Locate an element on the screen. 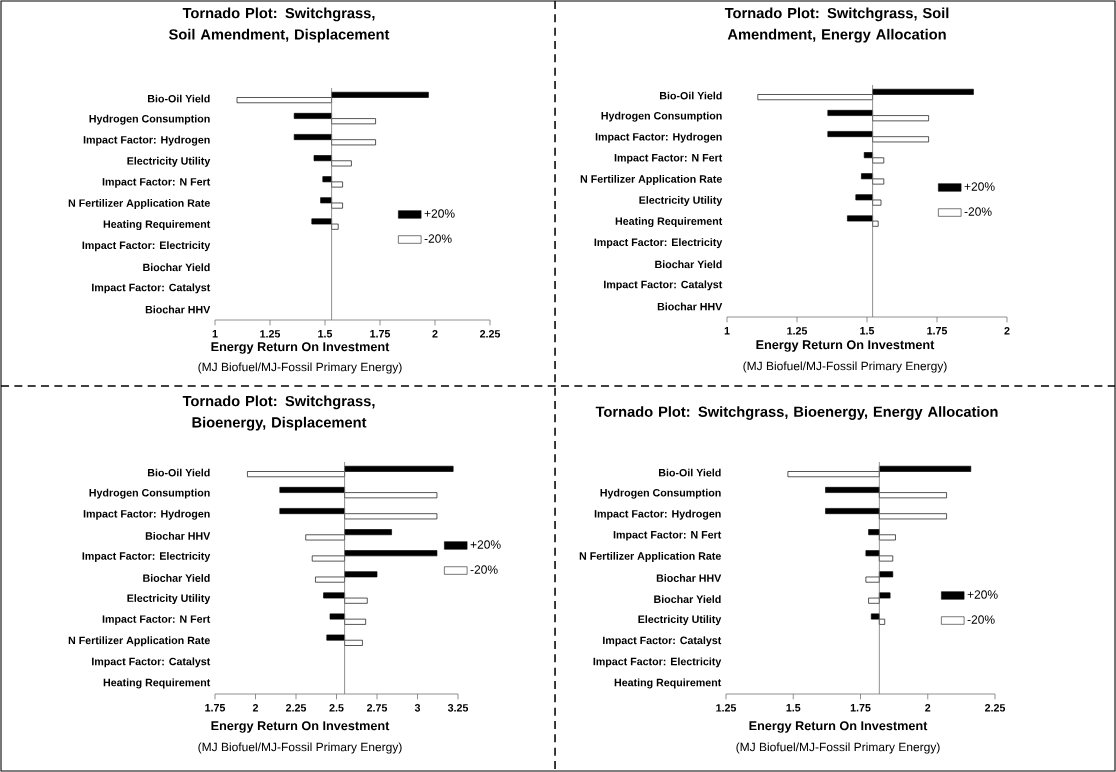  chart-title: Tornado Plot: Switchgrass, Bioenergy, Energy Allocation is located at coordinates (796, 413).